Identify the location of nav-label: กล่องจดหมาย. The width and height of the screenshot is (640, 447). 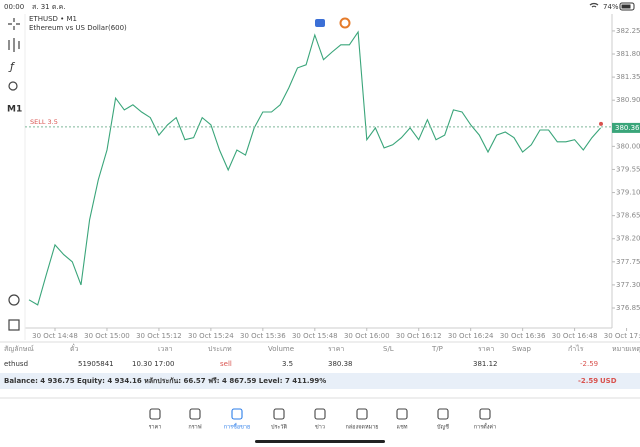
(361, 428).